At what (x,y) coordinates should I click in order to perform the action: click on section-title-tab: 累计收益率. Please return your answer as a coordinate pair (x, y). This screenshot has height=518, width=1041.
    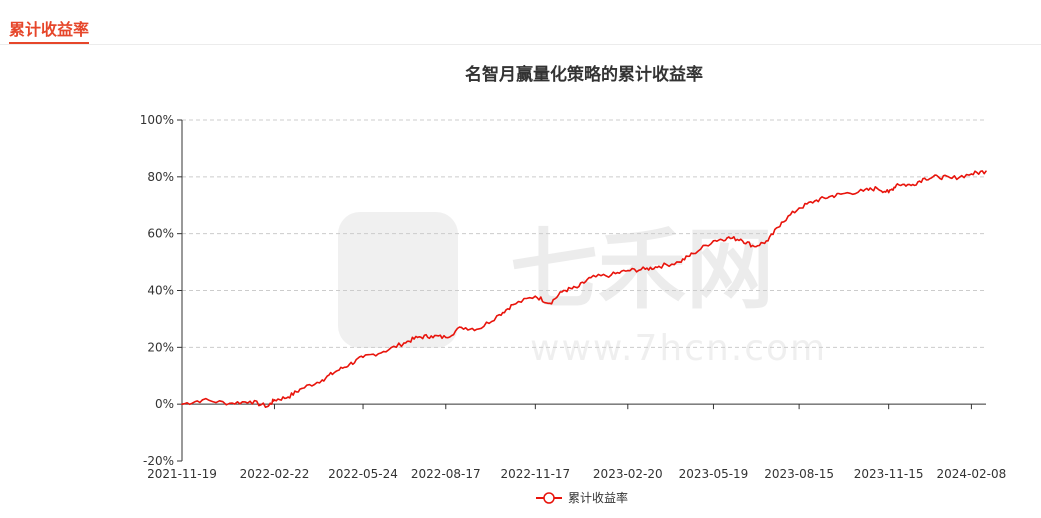
    Looking at the image, I should click on (49, 32).